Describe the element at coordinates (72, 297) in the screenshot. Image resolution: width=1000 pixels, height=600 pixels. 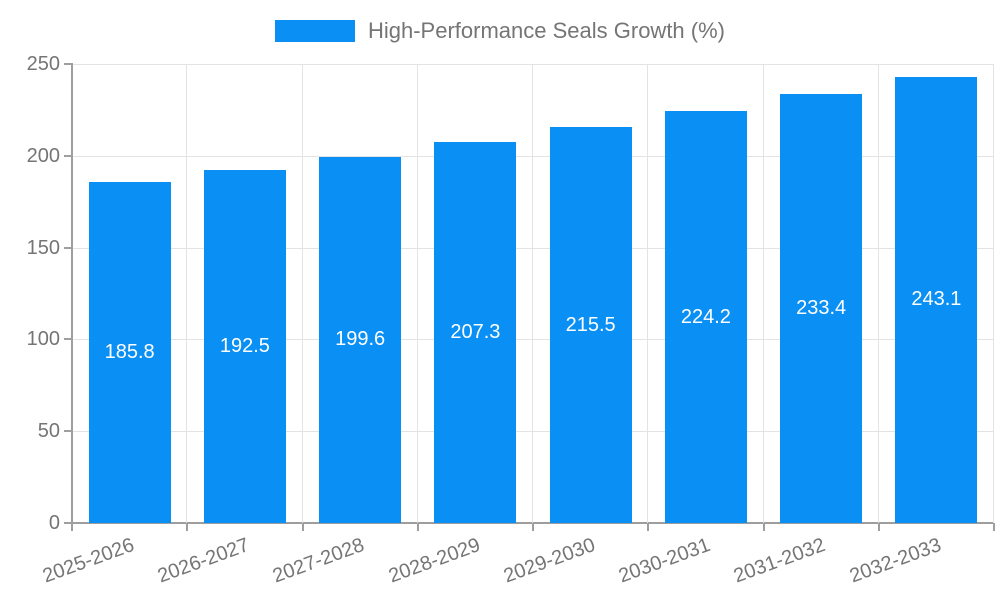
I see `y-axis-line` at that location.